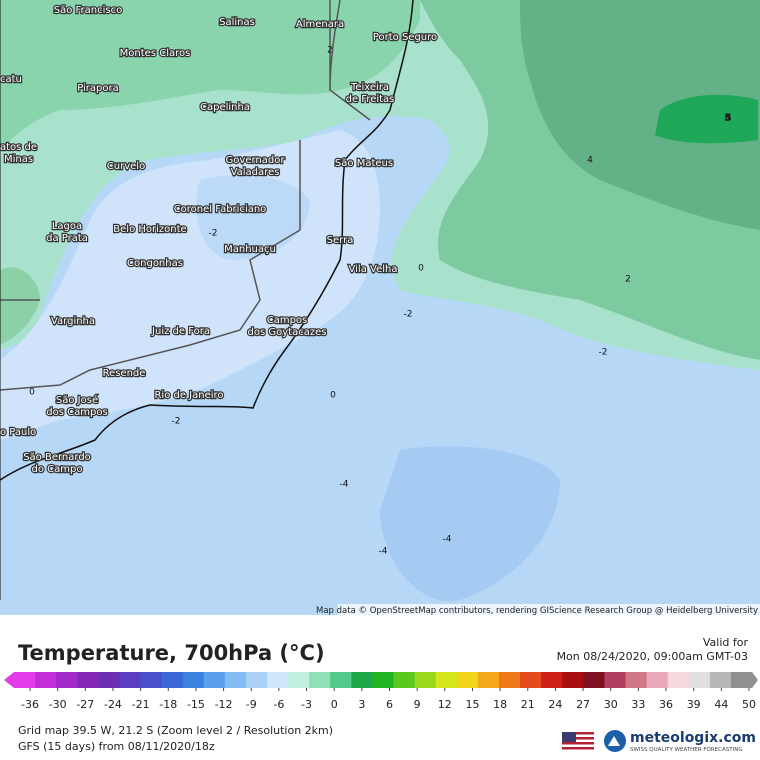 The image size is (760, 760). Describe the element at coordinates (155, 263) in the screenshot. I see `city-label: Congonhas` at that location.